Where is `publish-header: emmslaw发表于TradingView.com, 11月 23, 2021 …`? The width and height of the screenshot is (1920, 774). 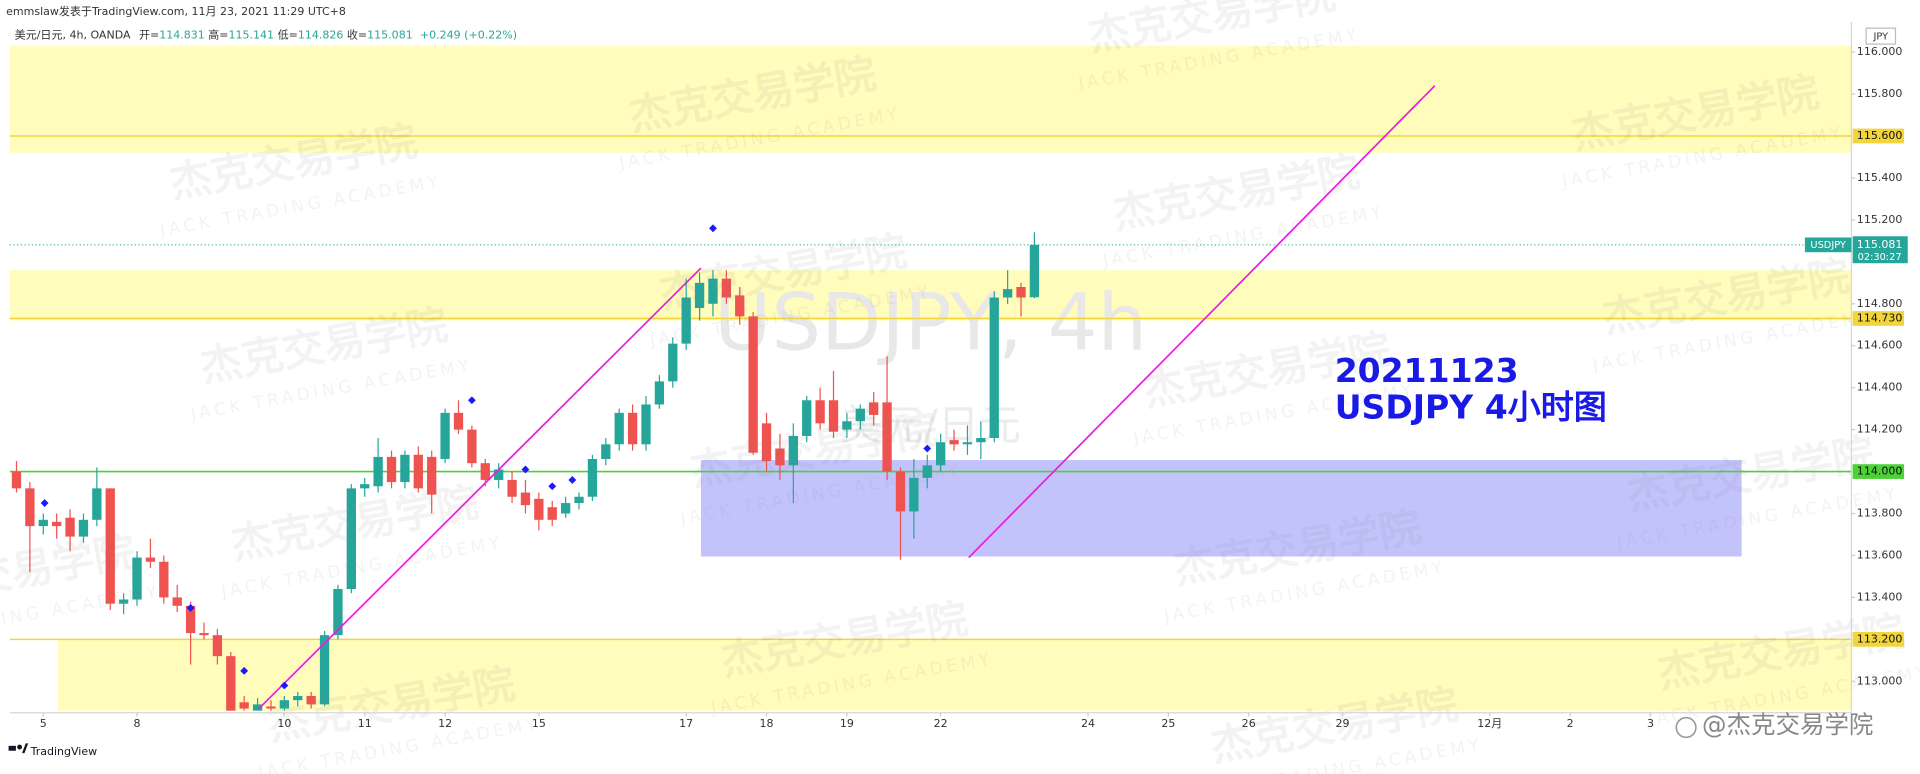 publish-header: emmslaw发表于TradingView.com, 11月 23, 2021 … is located at coordinates (176, 11).